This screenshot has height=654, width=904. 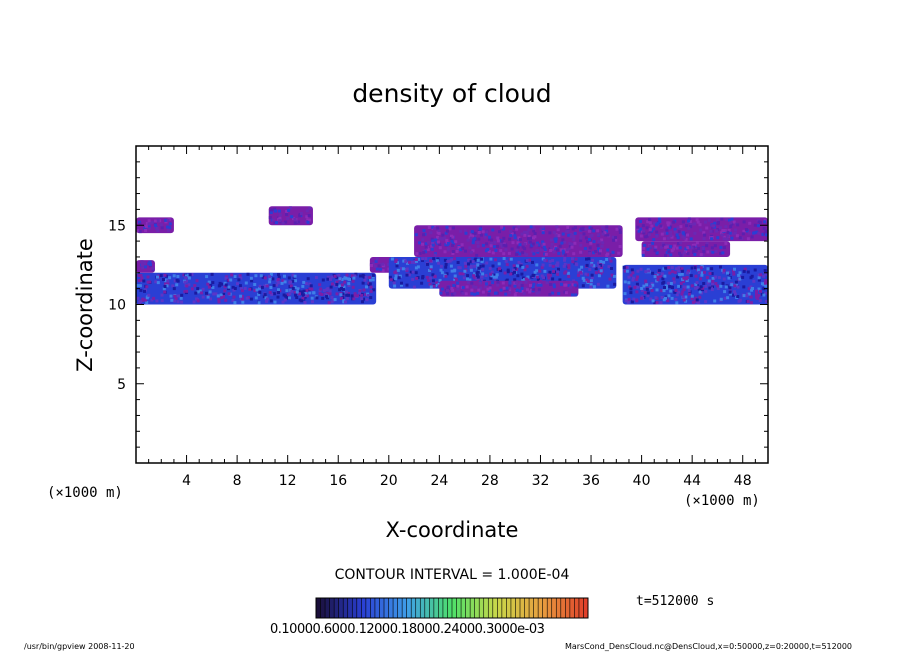 What do you see at coordinates (186, 481) in the screenshot?
I see `x-tick-label: 4` at bounding box center [186, 481].